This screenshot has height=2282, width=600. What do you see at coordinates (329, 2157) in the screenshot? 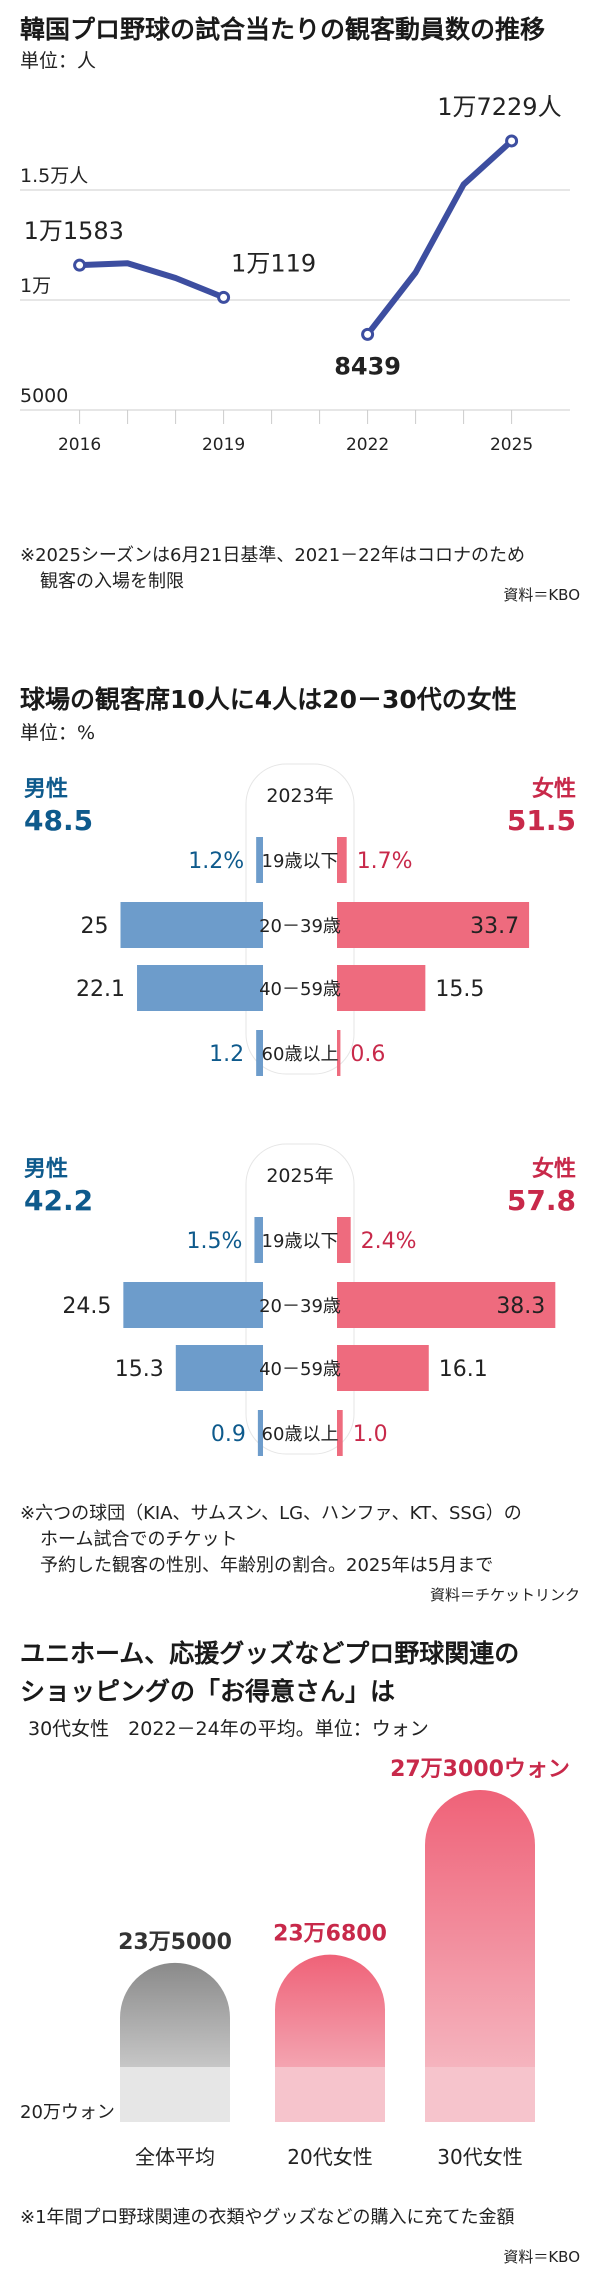
I see `category-label: 20代女性` at bounding box center [329, 2157].